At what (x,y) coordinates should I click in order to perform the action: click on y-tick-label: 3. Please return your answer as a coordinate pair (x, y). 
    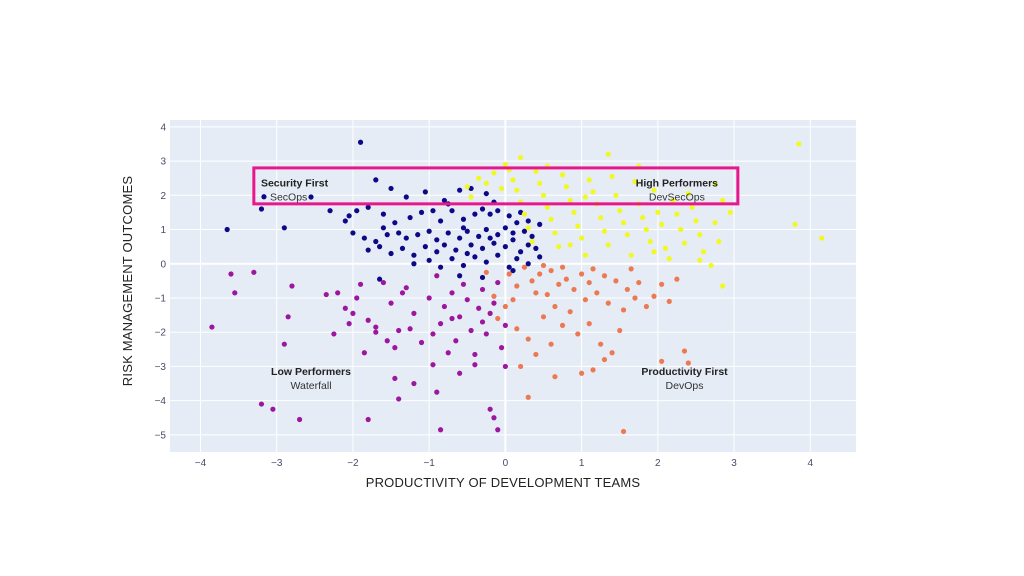
    Looking at the image, I should click on (163, 162).